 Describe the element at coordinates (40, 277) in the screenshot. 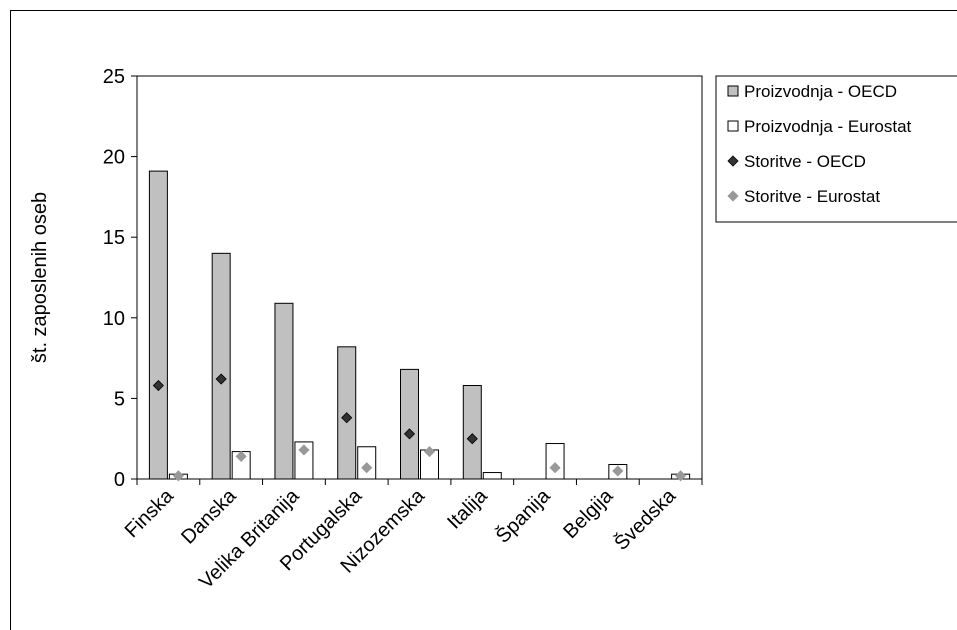

I see `y-axis-label: št. zaposlenih oseb` at that location.